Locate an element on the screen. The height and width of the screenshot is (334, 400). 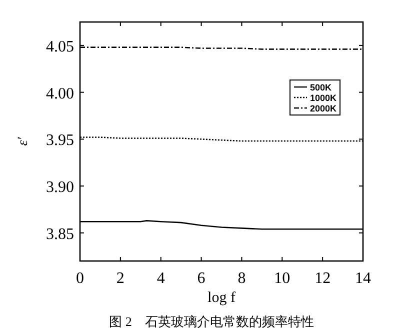
y-tick-label: 3.90 is located at coordinates (60, 187).